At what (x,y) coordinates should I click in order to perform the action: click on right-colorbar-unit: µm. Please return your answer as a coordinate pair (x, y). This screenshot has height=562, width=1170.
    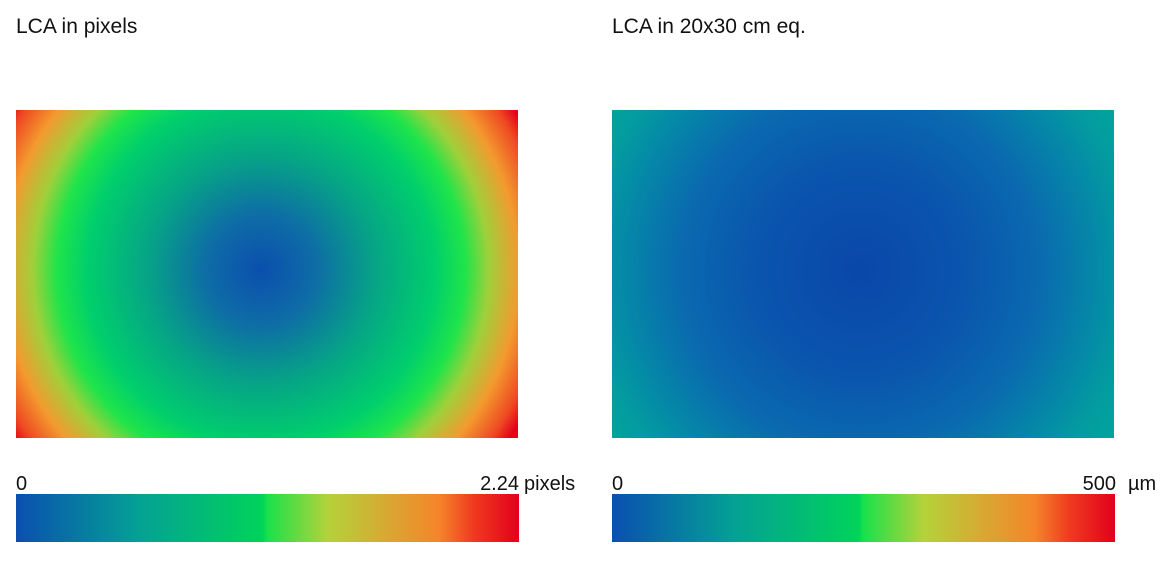
    Looking at the image, I should click on (1142, 484).